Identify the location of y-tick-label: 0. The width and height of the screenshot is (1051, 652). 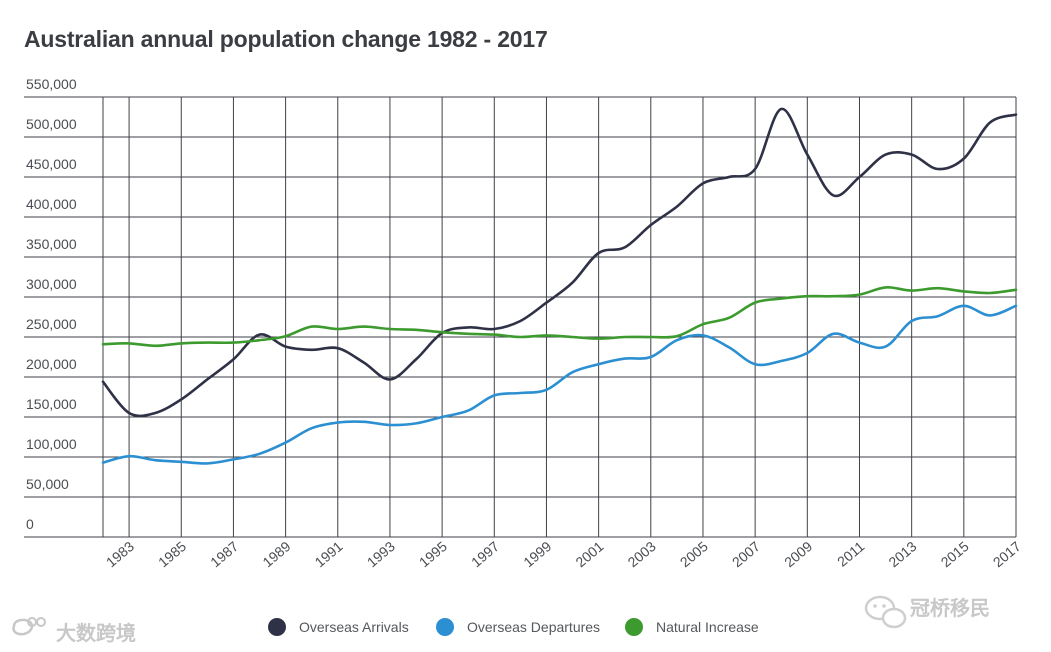
(30, 524).